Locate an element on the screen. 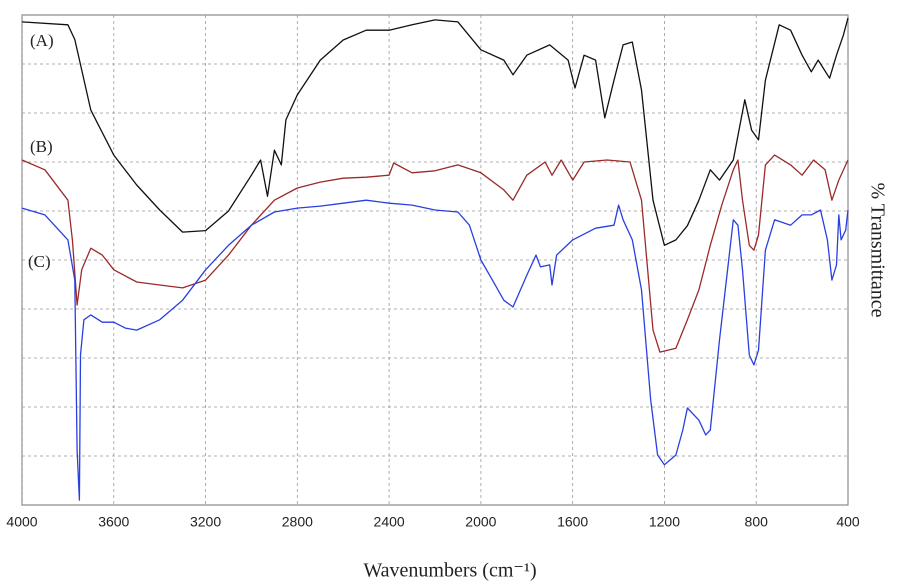 The height and width of the screenshot is (588, 900). x-tick-label: 3200 is located at coordinates (205, 522).